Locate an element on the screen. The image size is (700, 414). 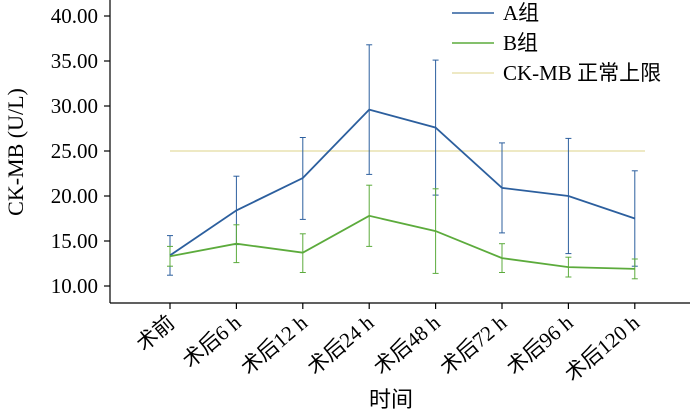
y-tick-label: 40.00 is located at coordinates (74, 16).